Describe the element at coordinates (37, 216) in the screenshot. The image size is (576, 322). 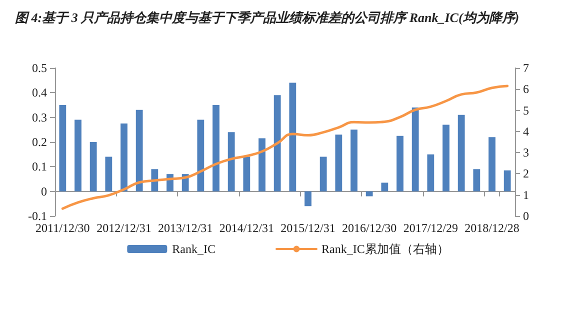
I see `y-tick-label: -0.1` at that location.